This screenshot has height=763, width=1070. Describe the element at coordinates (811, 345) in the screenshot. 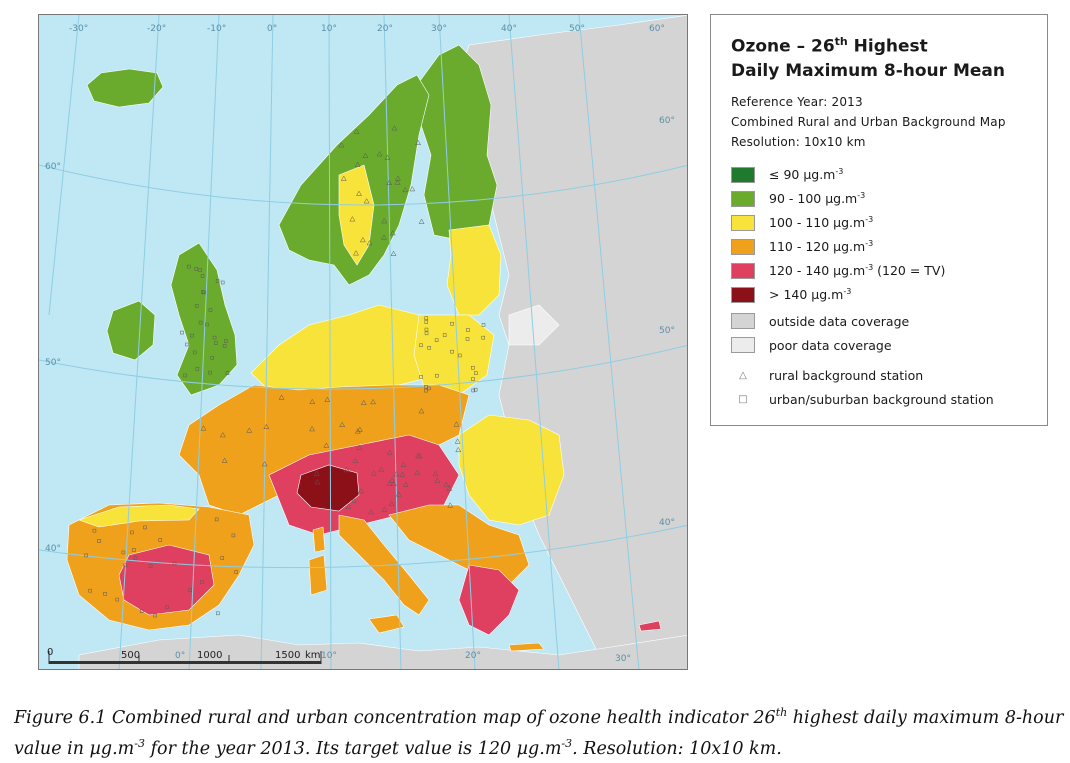

I see `legend-poor-coverage: poor data coverage` at that location.